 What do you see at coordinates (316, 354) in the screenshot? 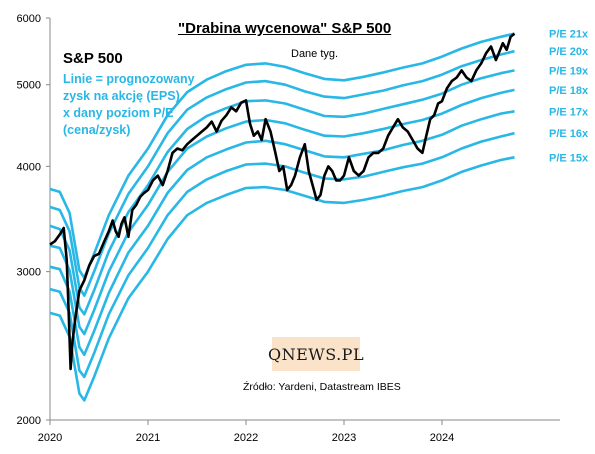
I see `qnews-logo: QNEWS.PL` at bounding box center [316, 354].